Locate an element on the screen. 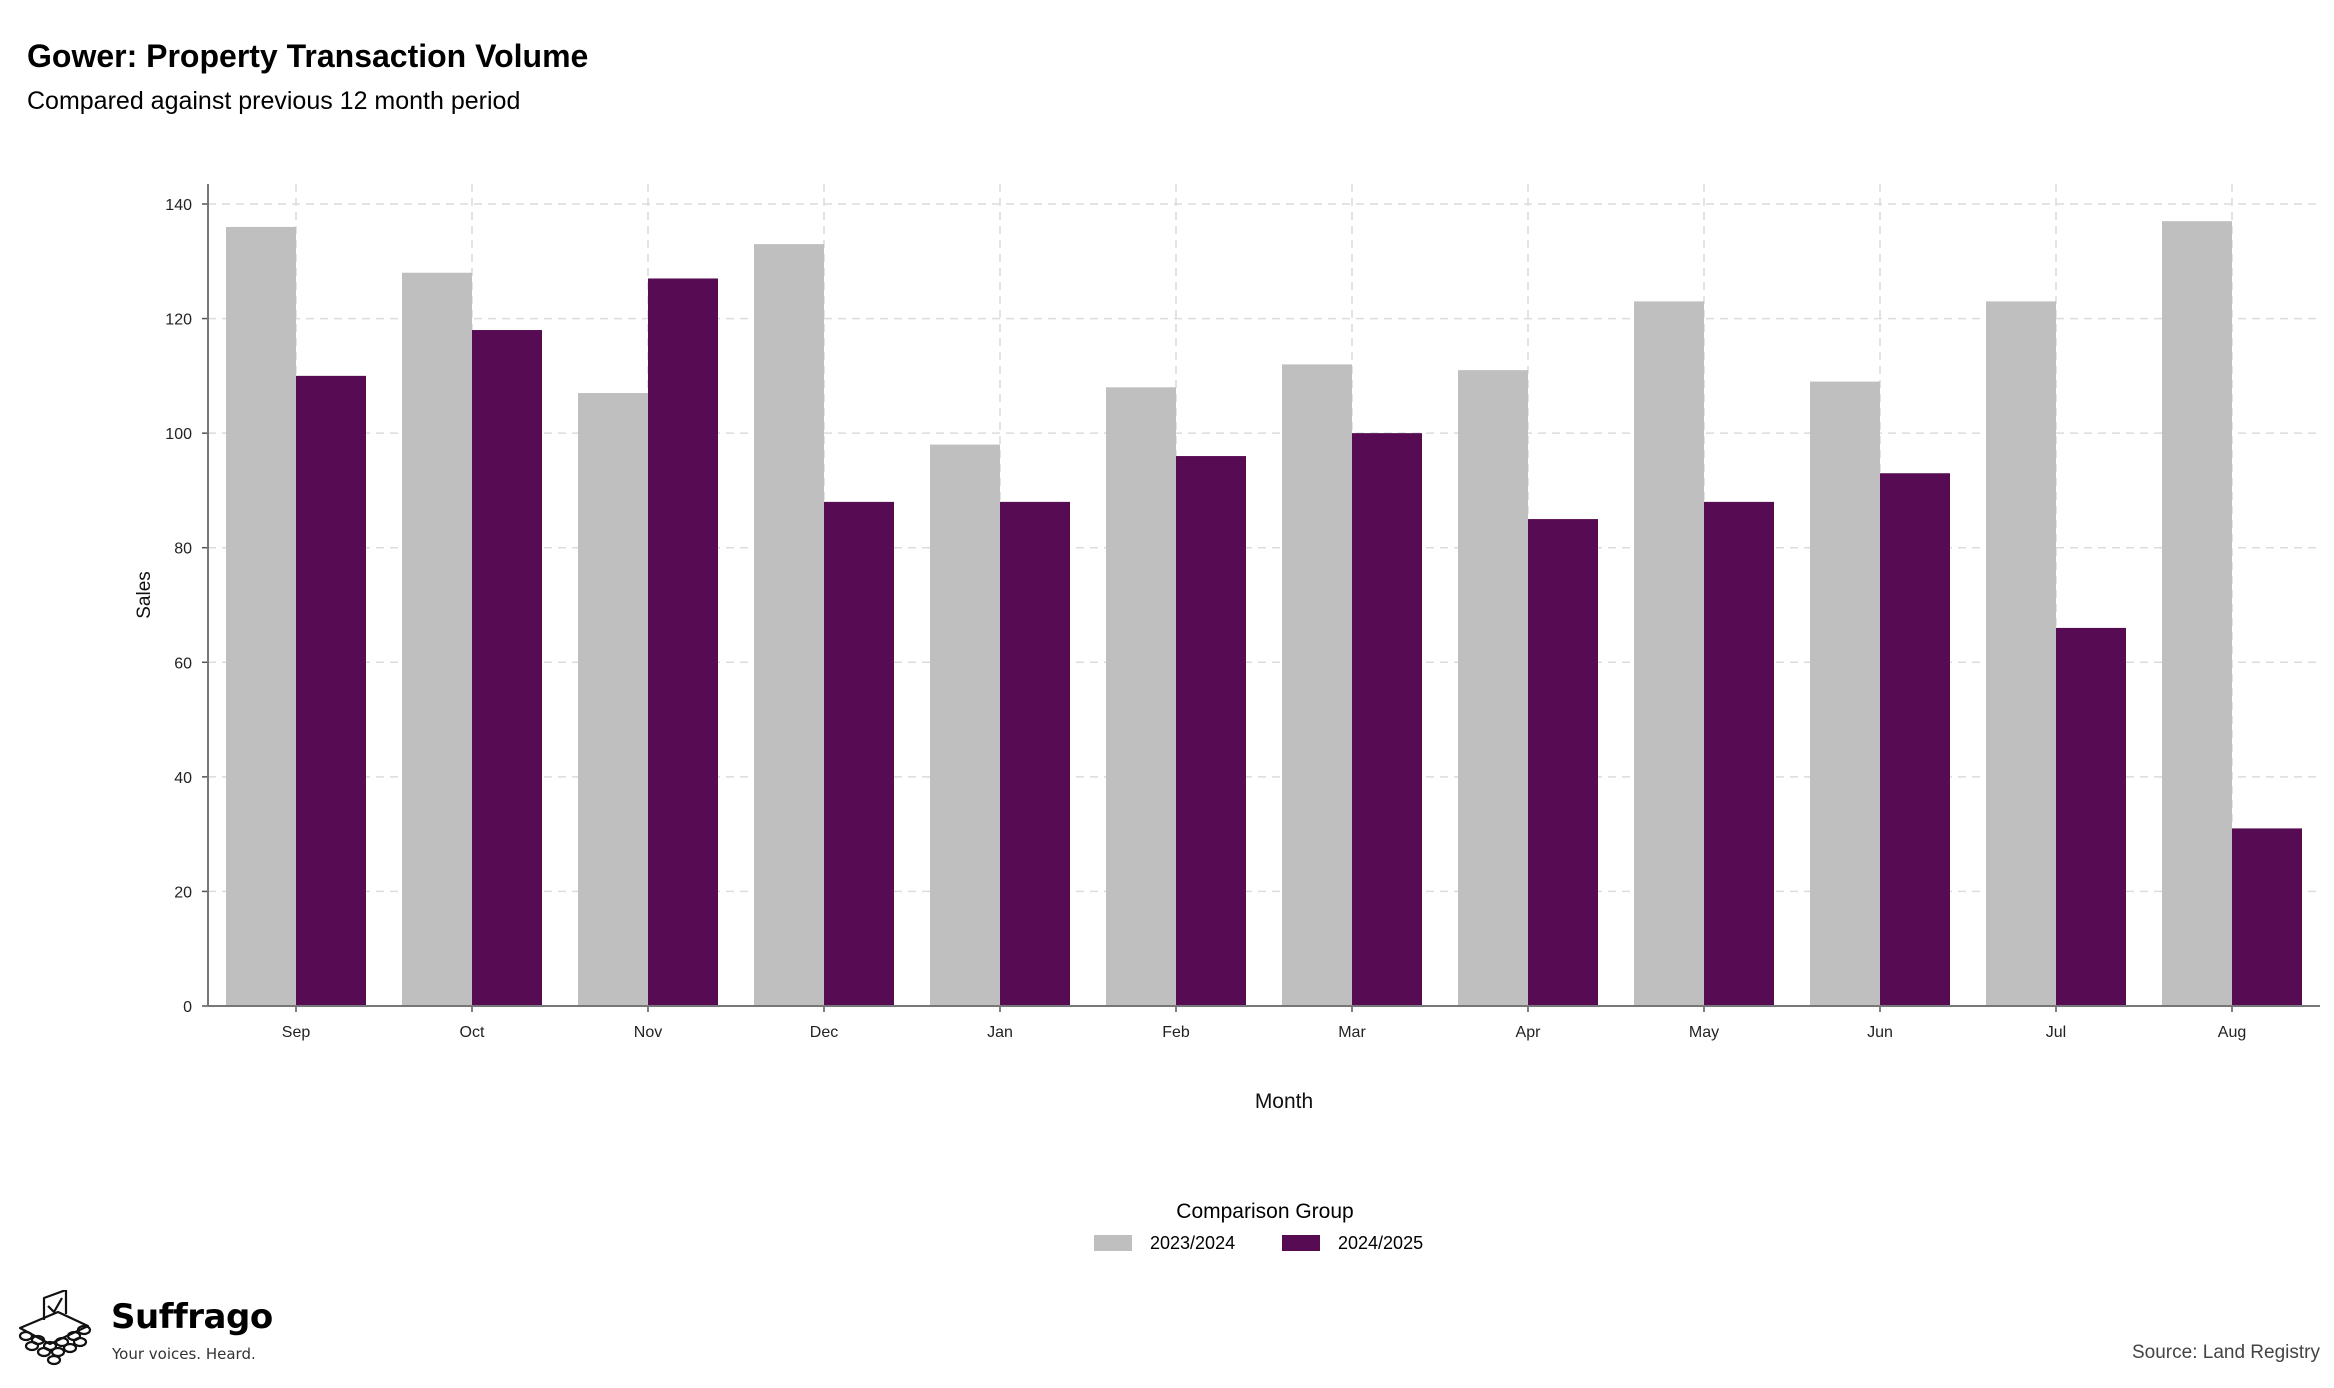 The image size is (2334, 1388). bar-2023-2024-aug is located at coordinates (2197, 613).